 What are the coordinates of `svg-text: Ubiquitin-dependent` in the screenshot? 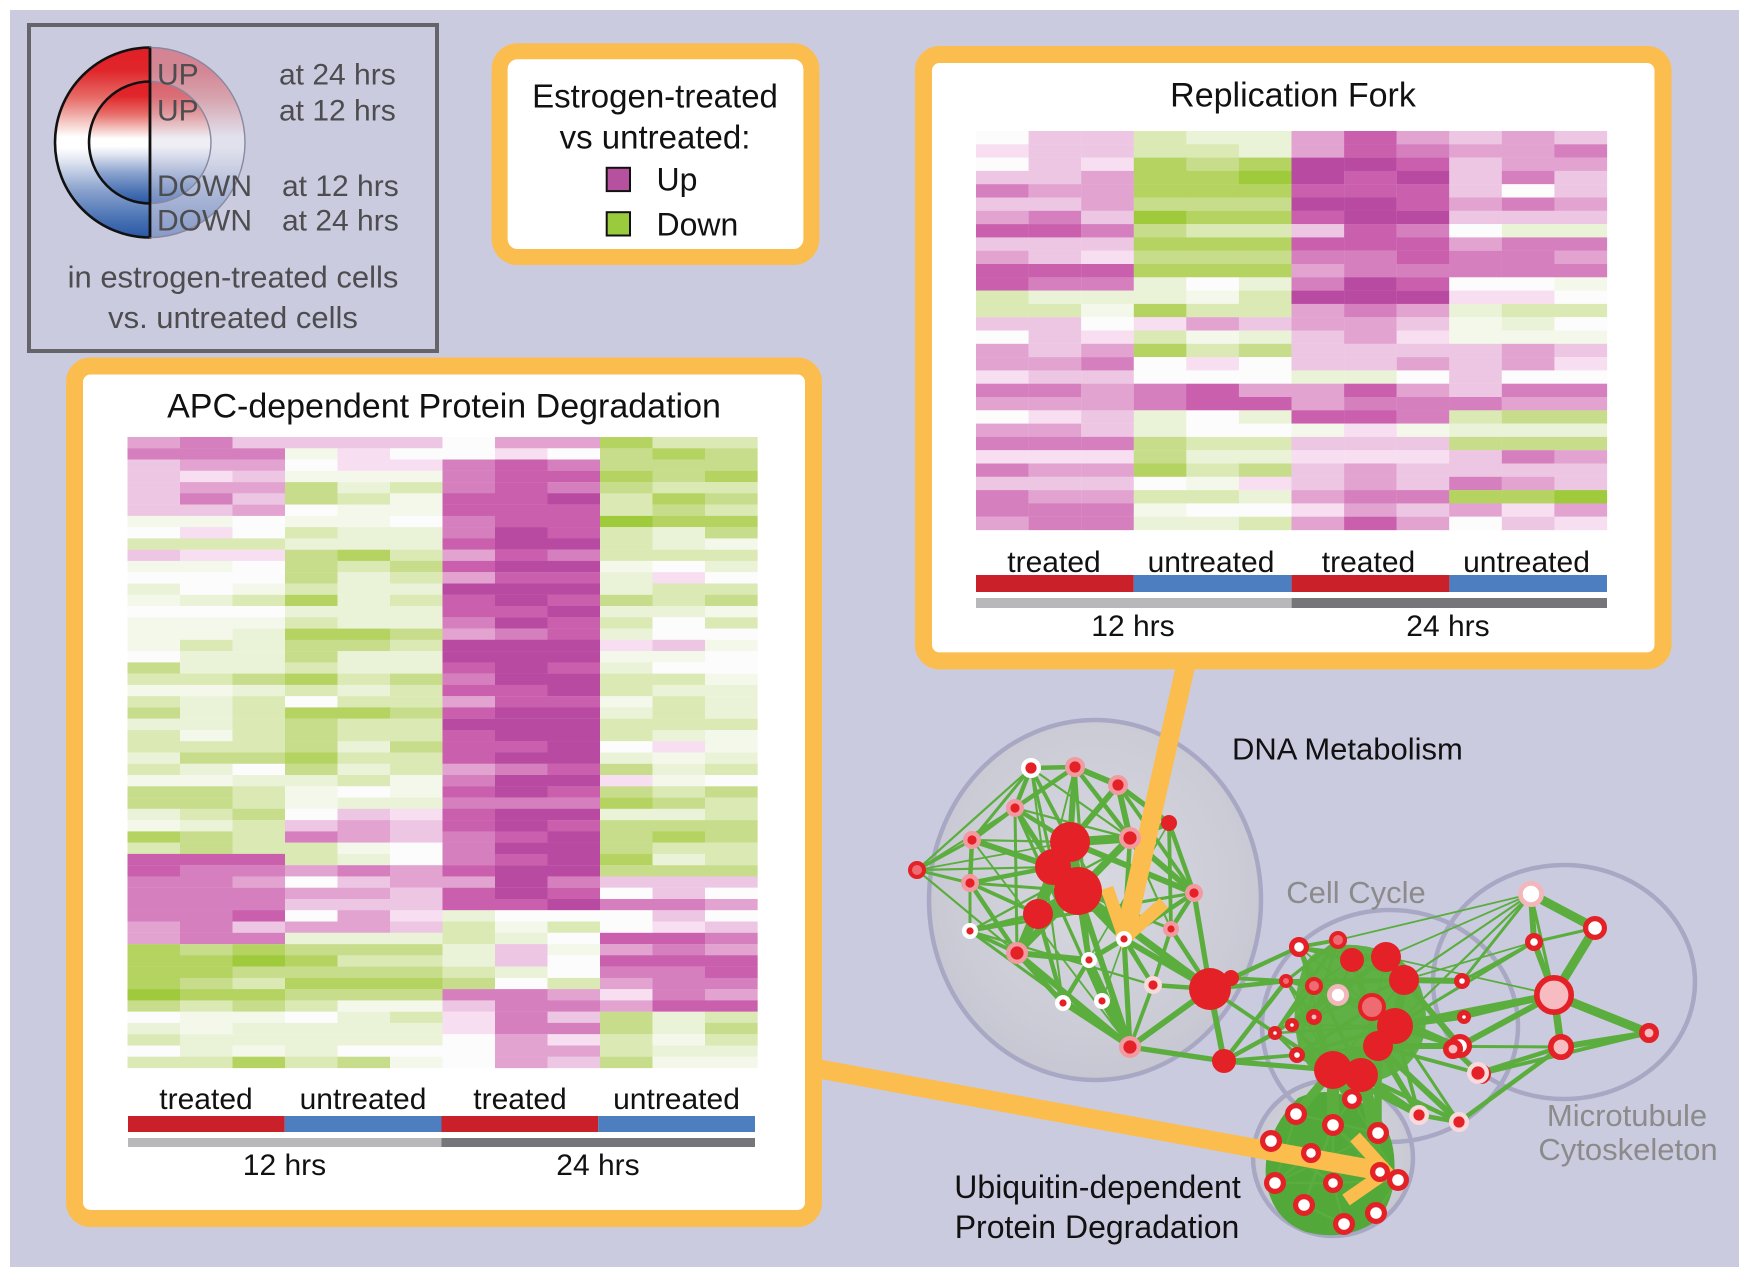 It's located at (1097, 1187).